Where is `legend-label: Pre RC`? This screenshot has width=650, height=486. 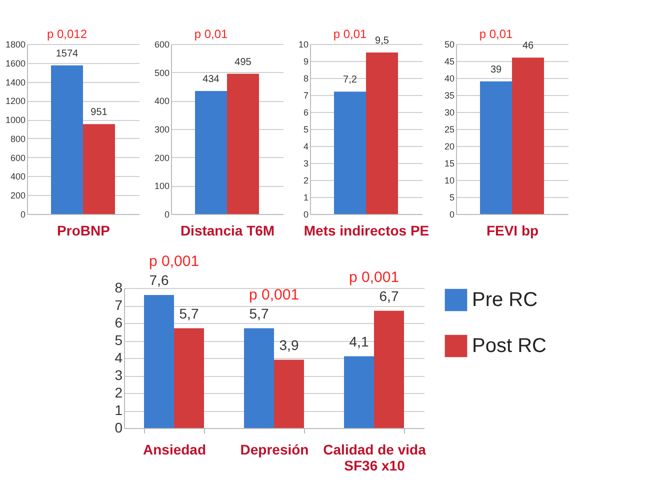 legend-label: Pre RC is located at coordinates (505, 300).